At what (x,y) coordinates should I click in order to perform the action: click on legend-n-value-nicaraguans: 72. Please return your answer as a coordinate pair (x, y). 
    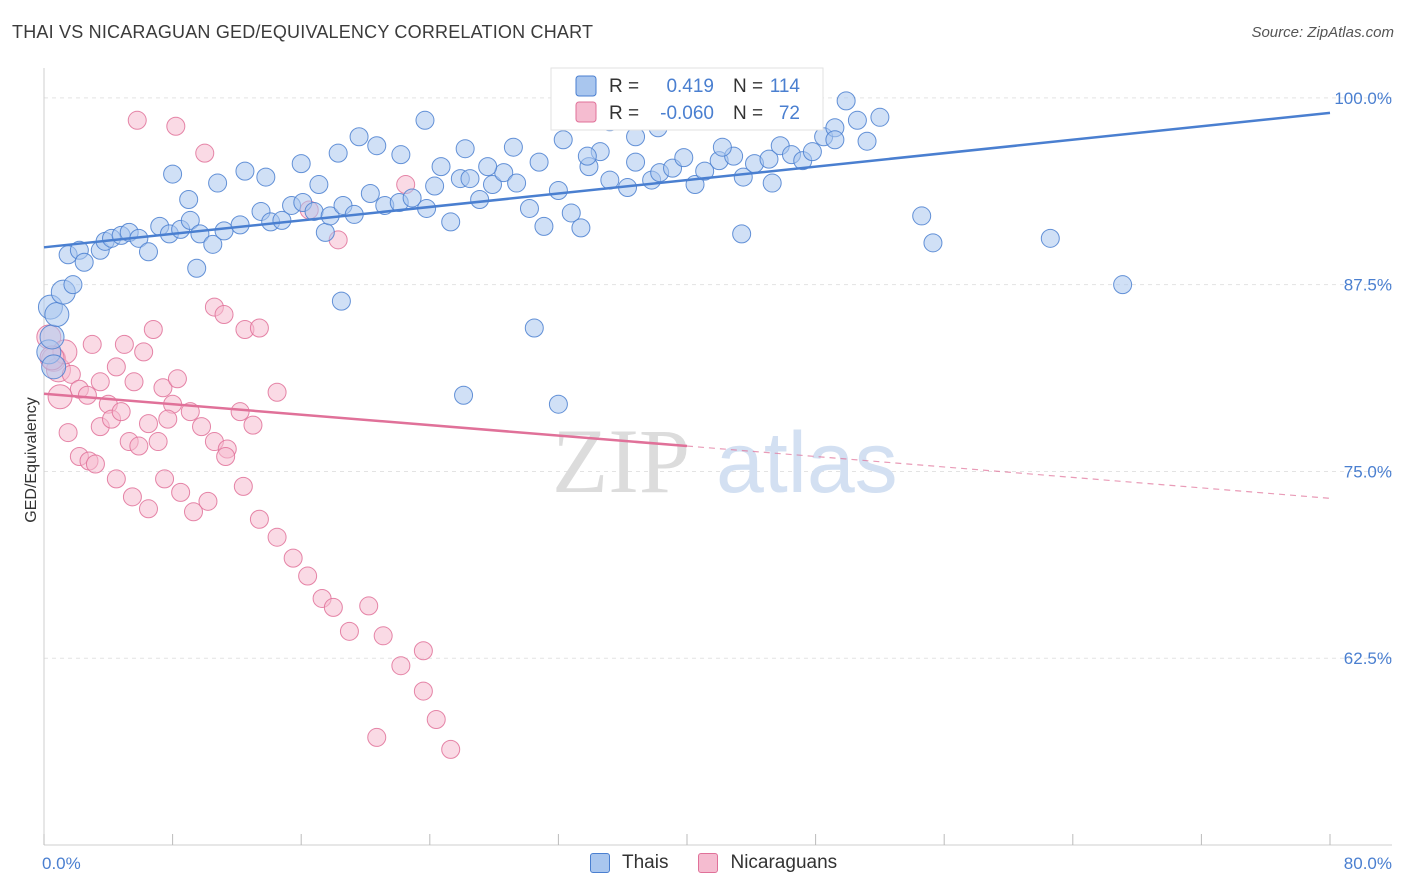
    Looking at the image, I should click on (789, 113).